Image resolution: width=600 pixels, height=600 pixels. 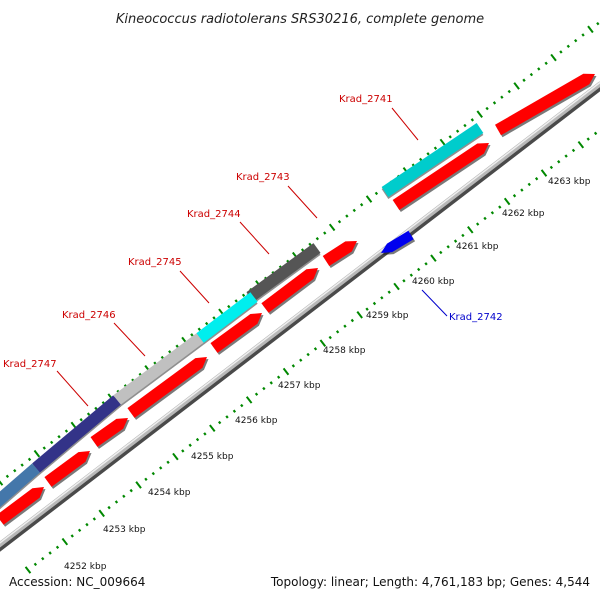 What do you see at coordinates (397, 241) in the screenshot?
I see `reverse-gene-arrow` at bounding box center [397, 241].